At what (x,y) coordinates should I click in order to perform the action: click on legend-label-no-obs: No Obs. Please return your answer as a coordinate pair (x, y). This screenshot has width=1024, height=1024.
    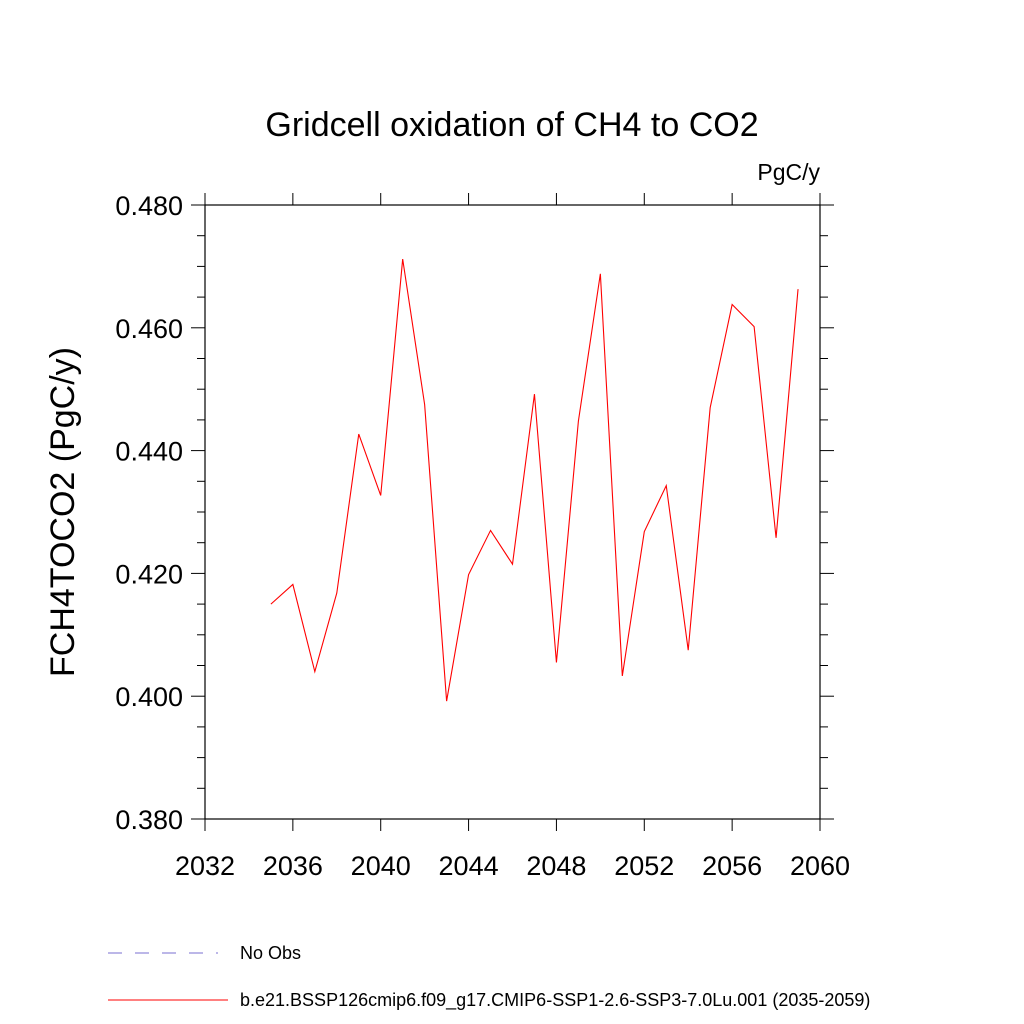
    Looking at the image, I should click on (270, 953).